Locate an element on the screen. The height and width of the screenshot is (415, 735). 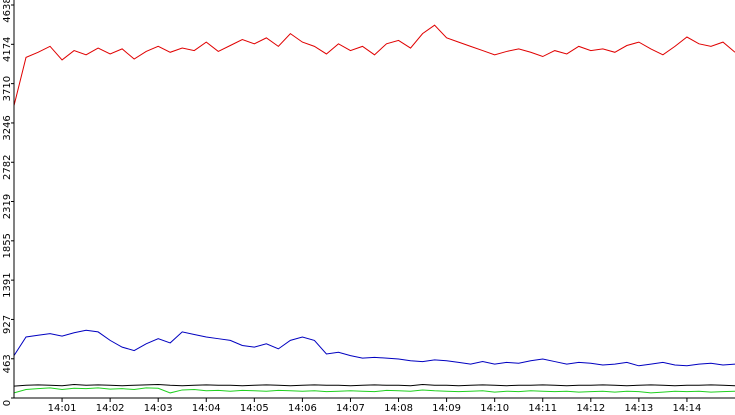
y-tick-label: 1391 is located at coordinates (7, 284).